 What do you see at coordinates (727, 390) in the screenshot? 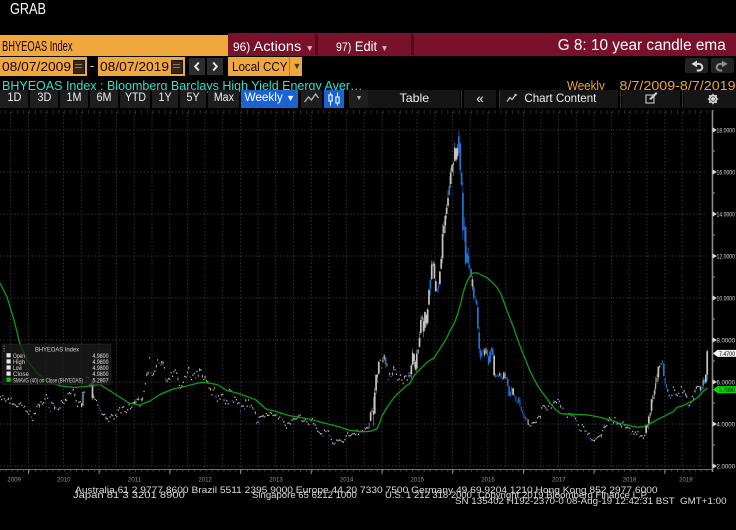
I see `svg-text: 5.7890` at bounding box center [727, 390].